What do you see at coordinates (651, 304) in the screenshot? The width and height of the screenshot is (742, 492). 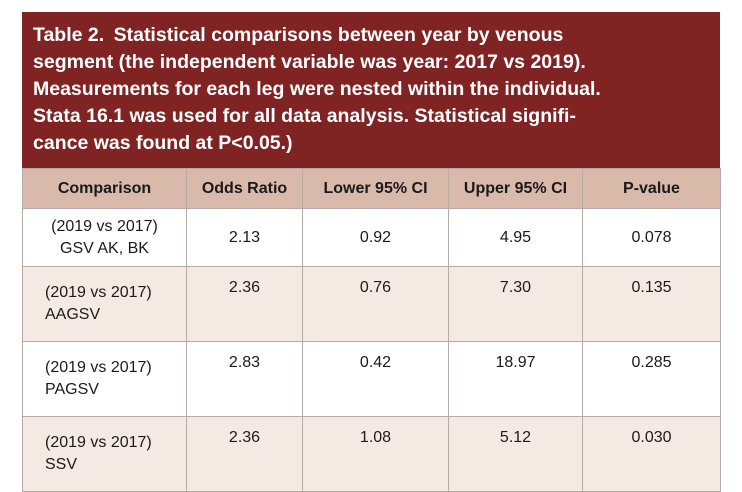 I see `value-cell: 0.135` at bounding box center [651, 304].